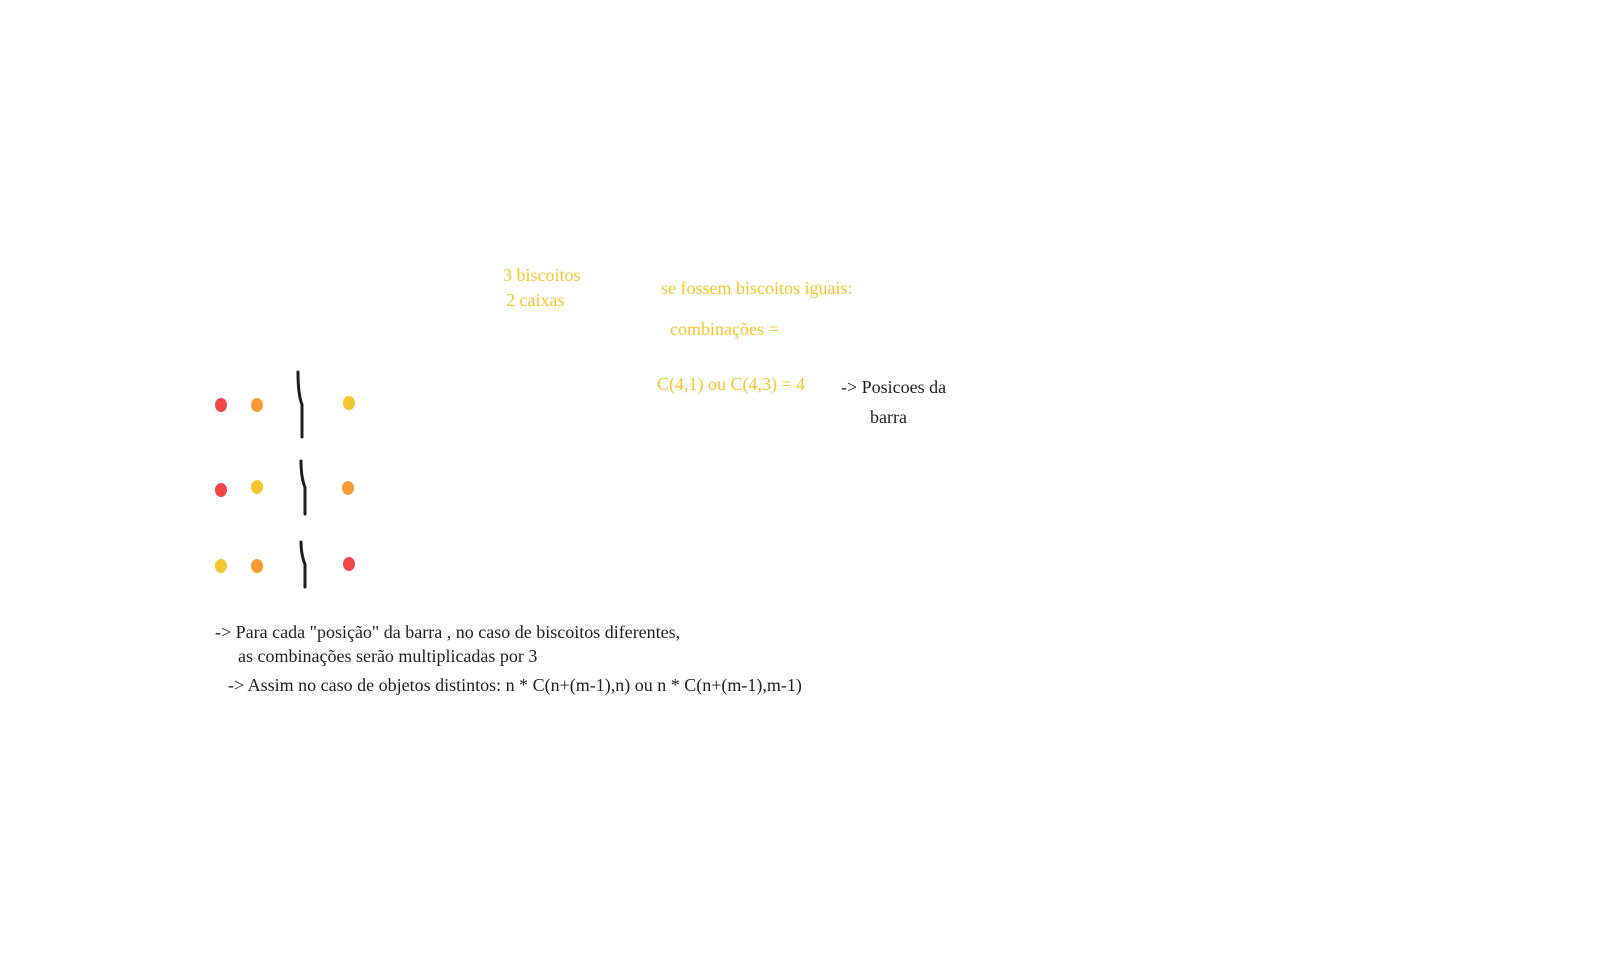  I want to click on problem-biscuits-text: 3 biscoitos, so click(542, 275).